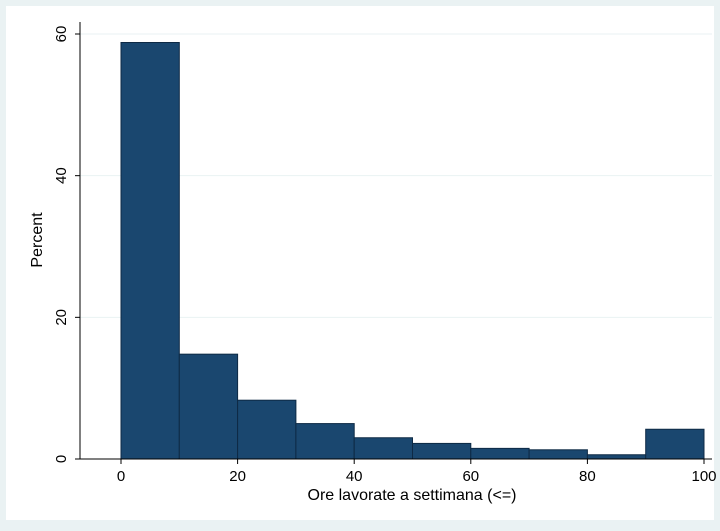 This screenshot has height=531, width=720. Describe the element at coordinates (61, 459) in the screenshot. I see `y-tick-label: 0` at that location.